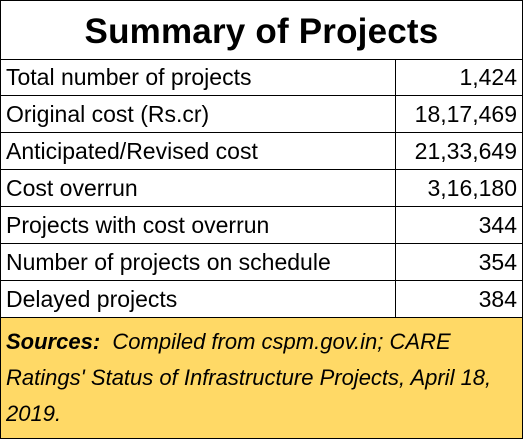  Describe the element at coordinates (198, 114) in the screenshot. I see `row-label: Original cost (Rs.cr)` at that location.